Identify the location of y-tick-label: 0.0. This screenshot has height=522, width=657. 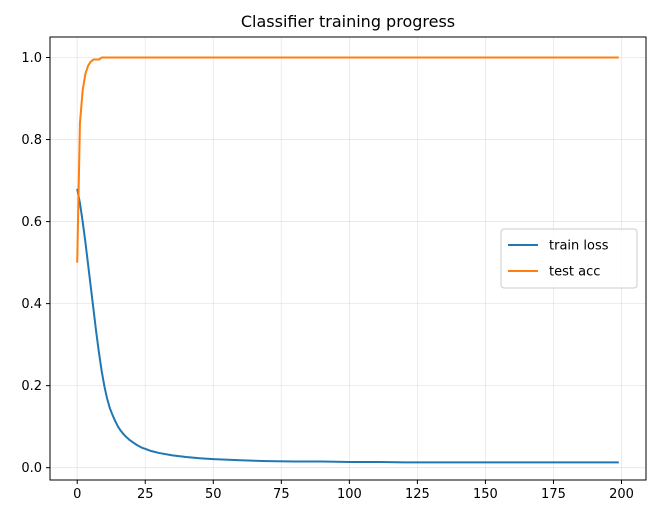
(31, 468).